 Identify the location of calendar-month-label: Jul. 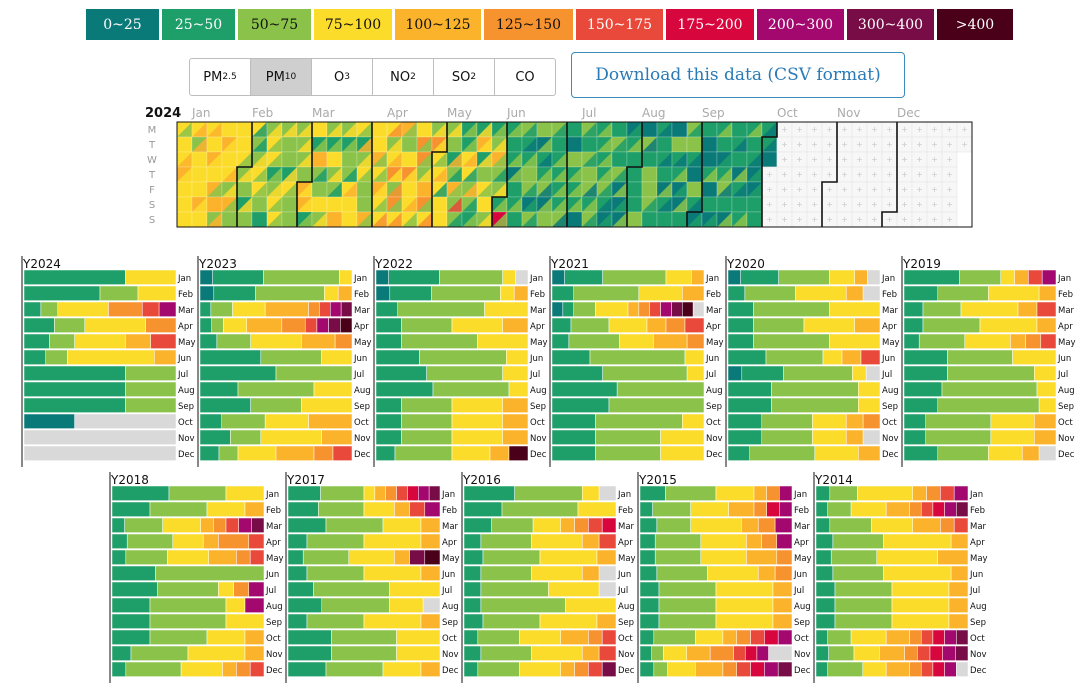
(588, 113).